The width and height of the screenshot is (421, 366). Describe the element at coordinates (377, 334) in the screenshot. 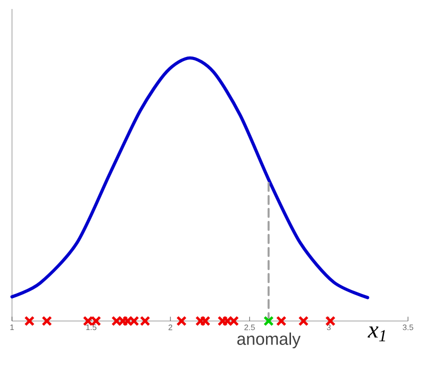

I see `x-axis-title: x$_{1}$` at that location.